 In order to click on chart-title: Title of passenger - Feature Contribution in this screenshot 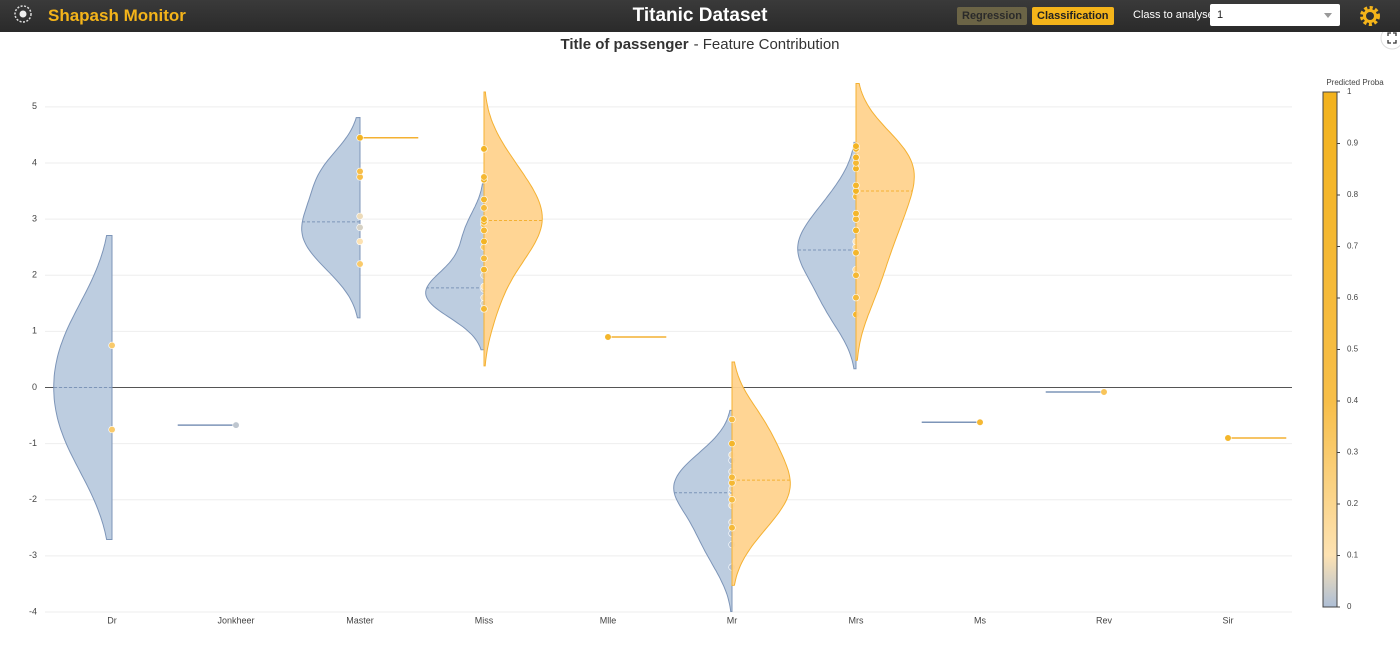, I will do `click(700, 44)`.